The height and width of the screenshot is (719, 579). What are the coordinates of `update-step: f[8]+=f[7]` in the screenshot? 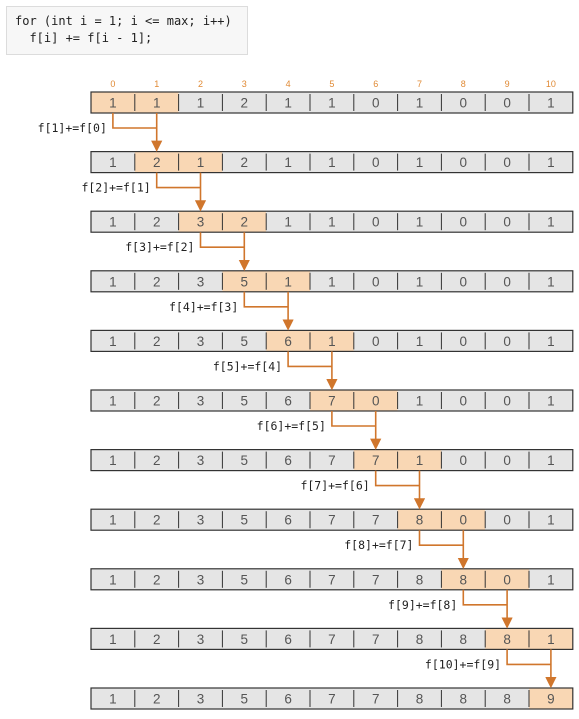 It's located at (406, 550).